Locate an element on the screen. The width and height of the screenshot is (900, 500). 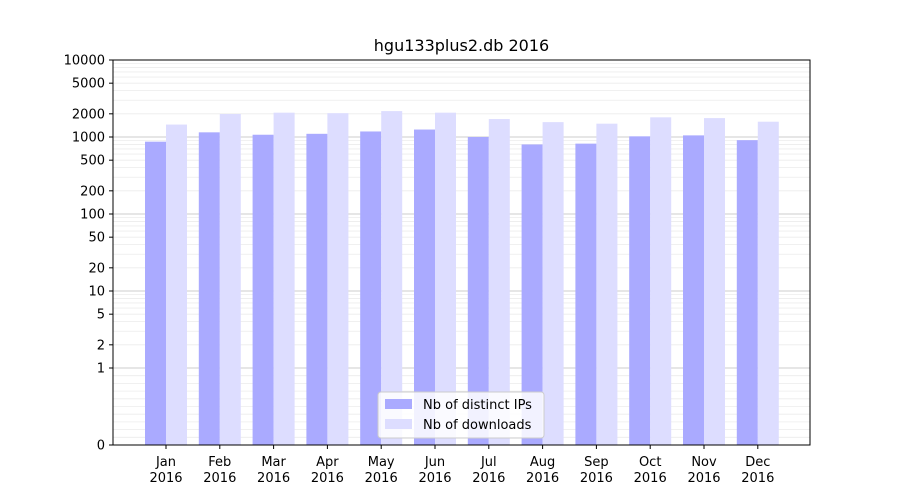
legend-label: Nb of downloads is located at coordinates (477, 425).